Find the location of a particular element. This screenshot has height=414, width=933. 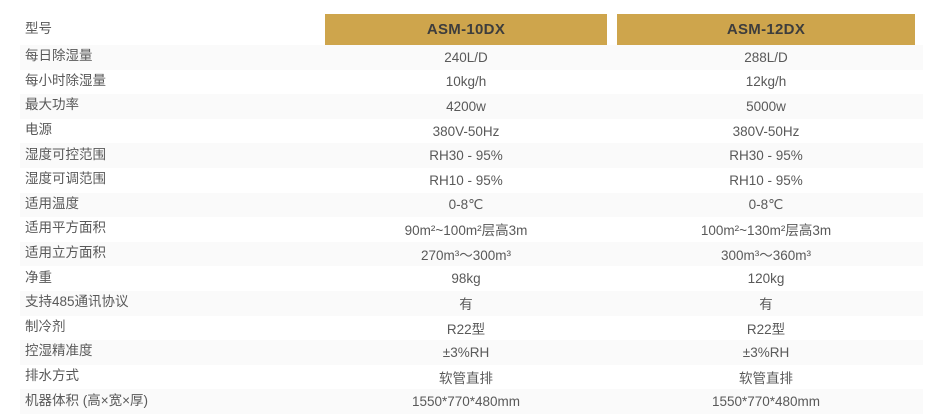

model-row-label: 型号 is located at coordinates (38, 28).